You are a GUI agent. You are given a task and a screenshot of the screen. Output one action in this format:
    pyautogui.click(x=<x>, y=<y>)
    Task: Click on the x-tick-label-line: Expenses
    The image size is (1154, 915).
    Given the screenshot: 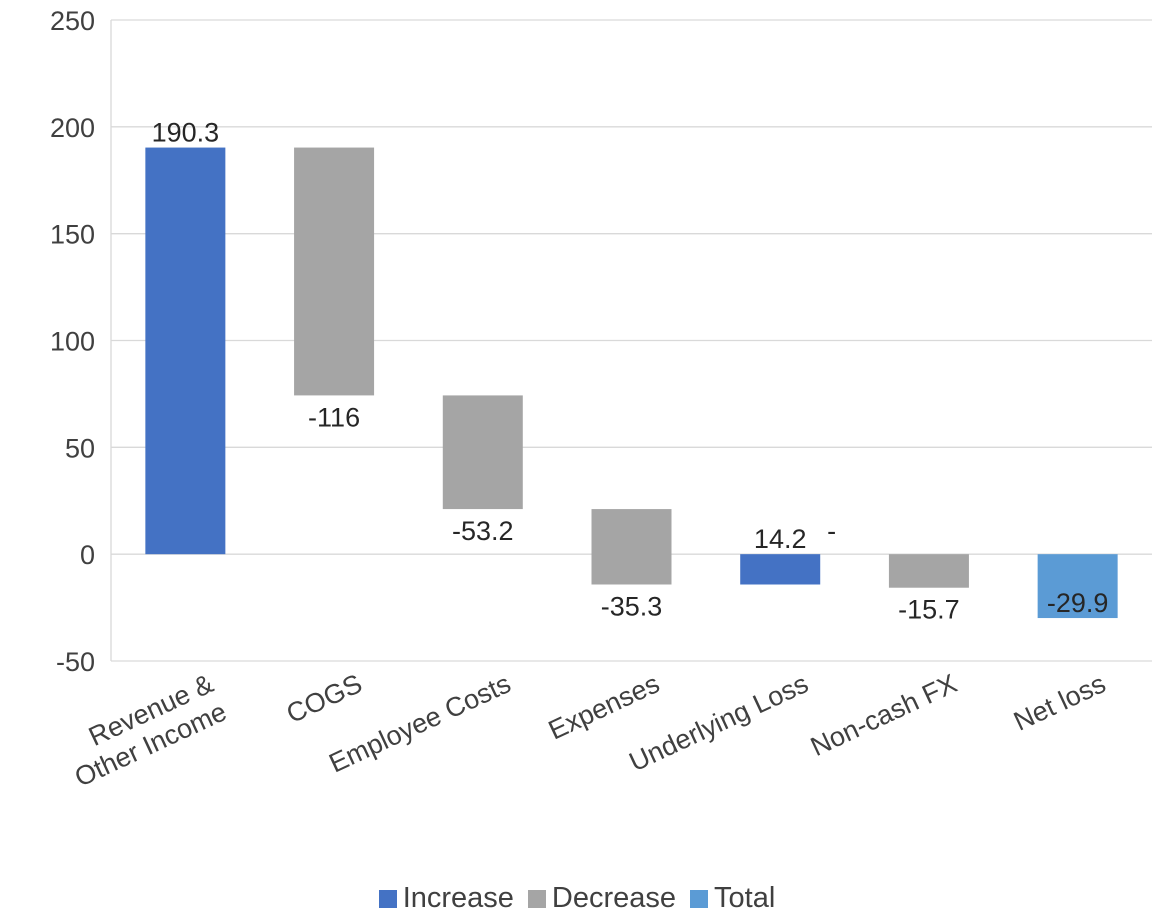 What is the action you would take?
    pyautogui.click(x=604, y=706)
    